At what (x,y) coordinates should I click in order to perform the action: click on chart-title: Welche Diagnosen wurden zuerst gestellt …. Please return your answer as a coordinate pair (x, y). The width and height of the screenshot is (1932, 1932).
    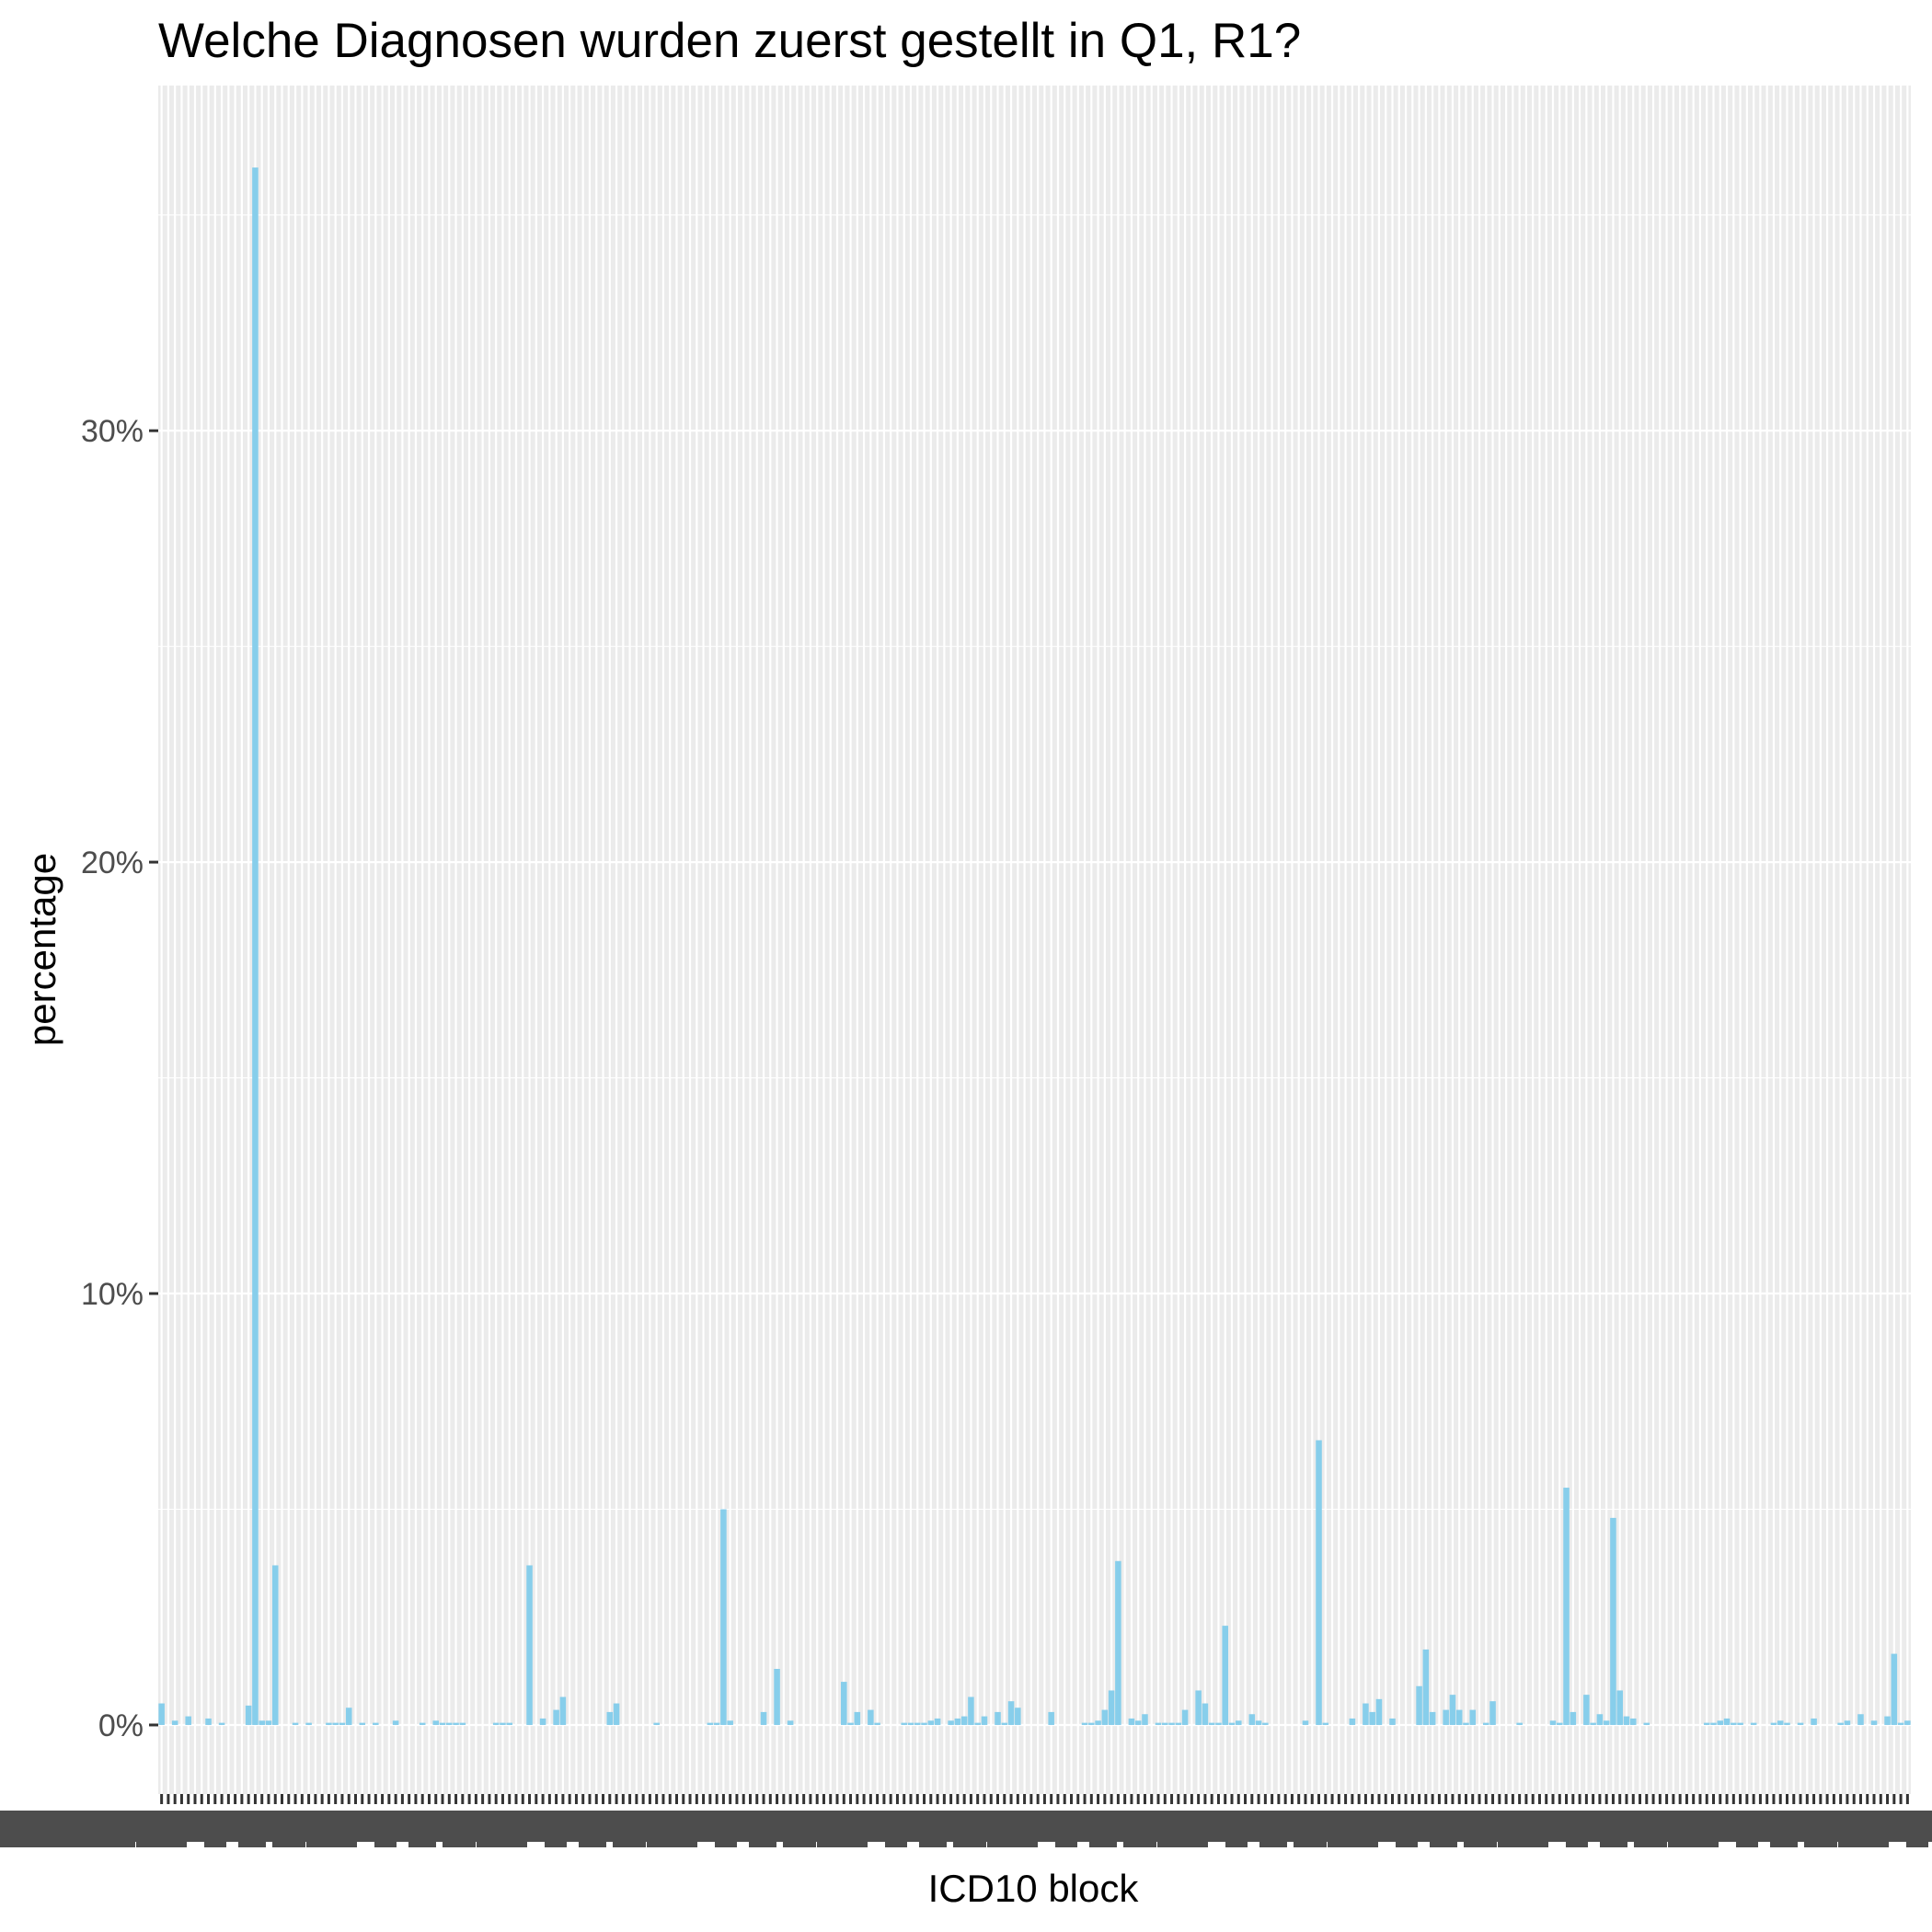
    Looking at the image, I should click on (729, 41).